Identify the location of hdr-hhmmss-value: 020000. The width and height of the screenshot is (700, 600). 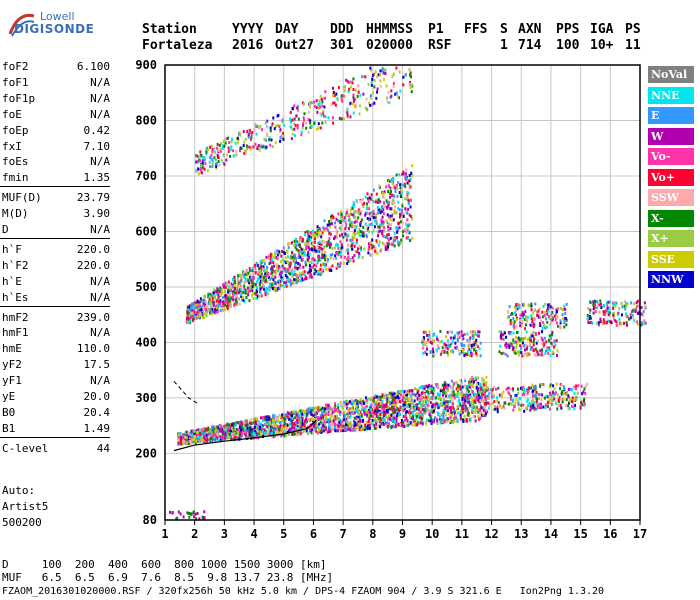
(389, 45).